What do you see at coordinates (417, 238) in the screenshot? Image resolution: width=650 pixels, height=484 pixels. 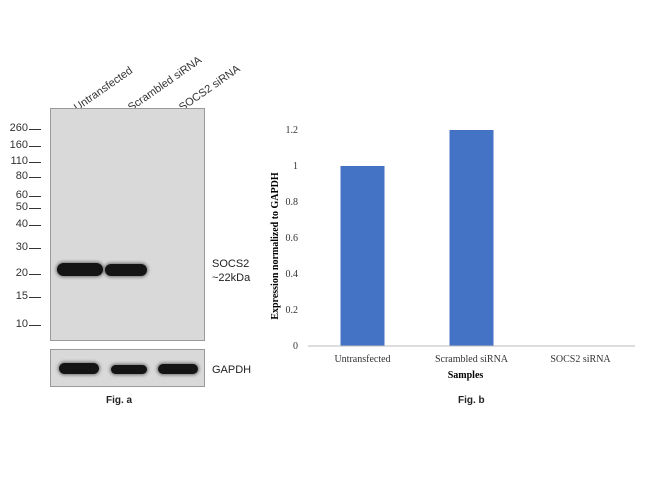 I see `bars` at bounding box center [417, 238].